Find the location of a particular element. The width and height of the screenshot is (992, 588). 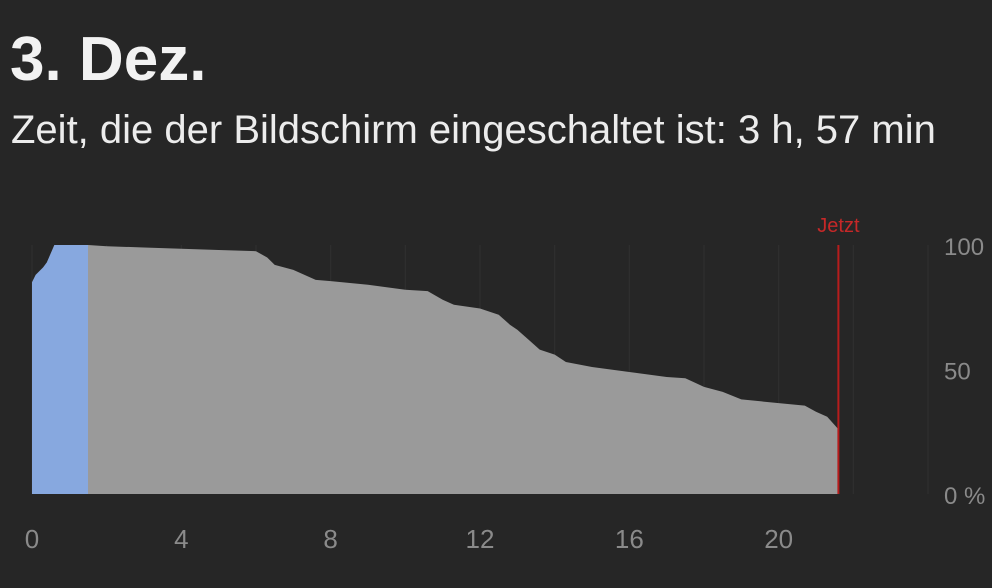

x-tick-label: 16 is located at coordinates (629, 539).